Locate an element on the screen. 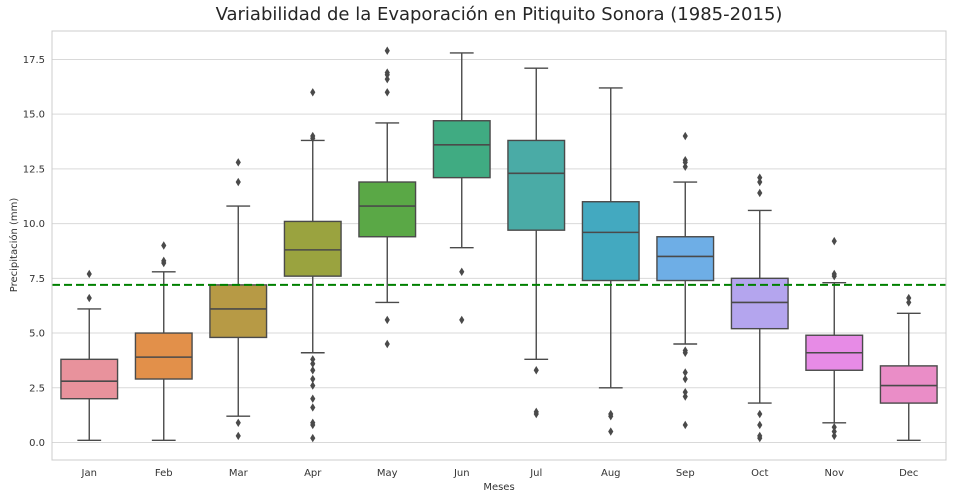  box-mar is located at coordinates (238, 299).